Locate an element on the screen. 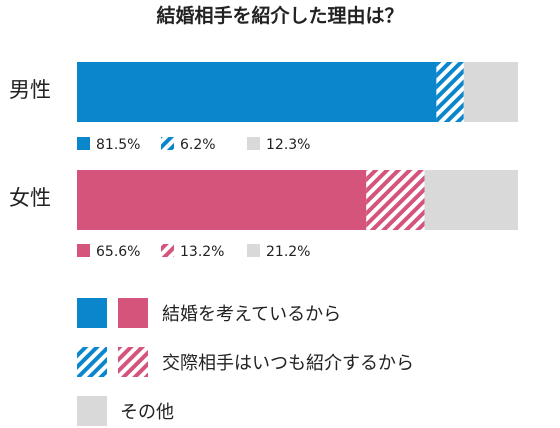  data-label: 21.2% is located at coordinates (288, 252).